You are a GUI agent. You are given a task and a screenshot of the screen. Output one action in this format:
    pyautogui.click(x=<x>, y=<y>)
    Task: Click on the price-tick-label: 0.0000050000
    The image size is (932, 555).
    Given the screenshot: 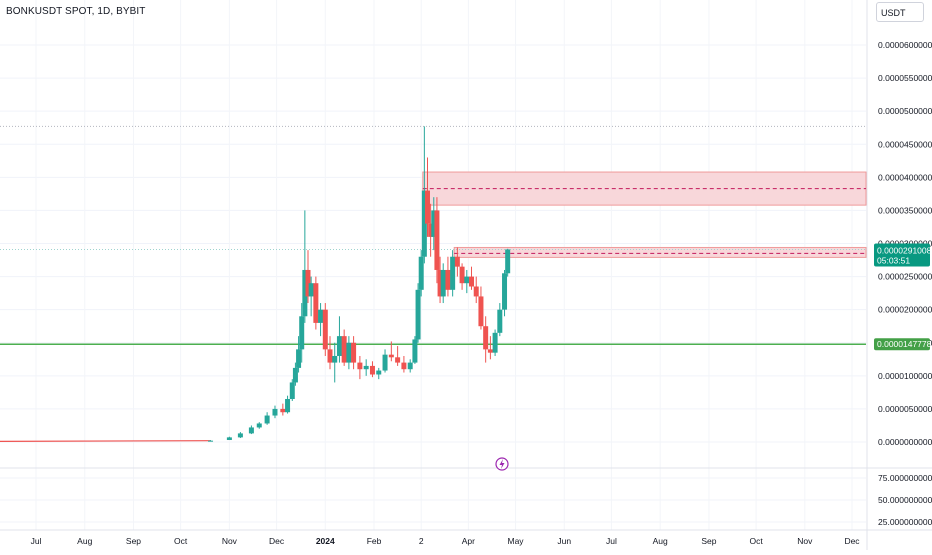 What is the action you would take?
    pyautogui.click(x=905, y=409)
    